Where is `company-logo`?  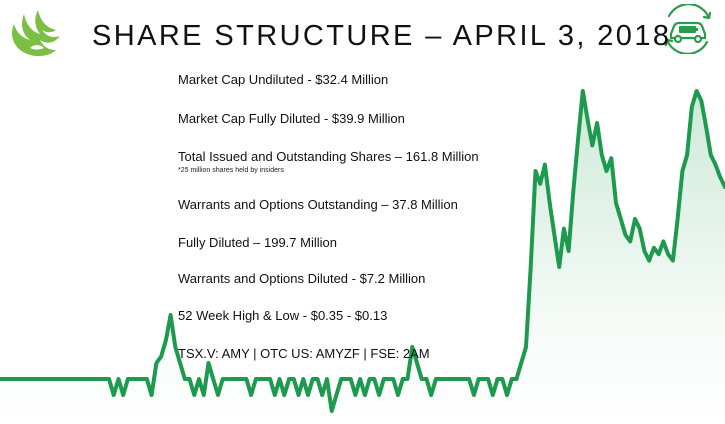
company-logo is located at coordinates (36, 33).